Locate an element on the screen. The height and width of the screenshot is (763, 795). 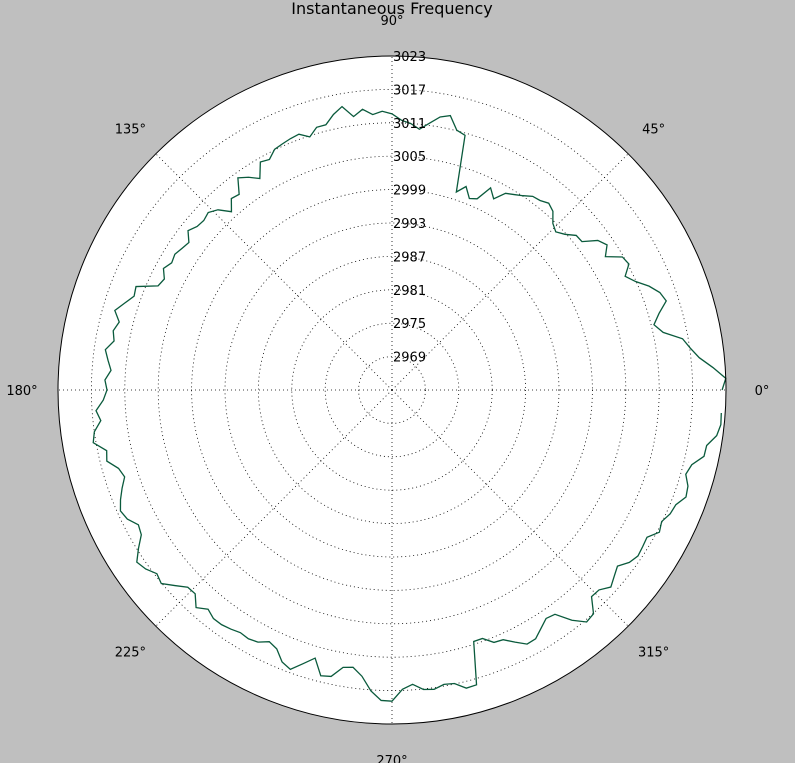
radial-tick-label: 2975 is located at coordinates (409, 324).